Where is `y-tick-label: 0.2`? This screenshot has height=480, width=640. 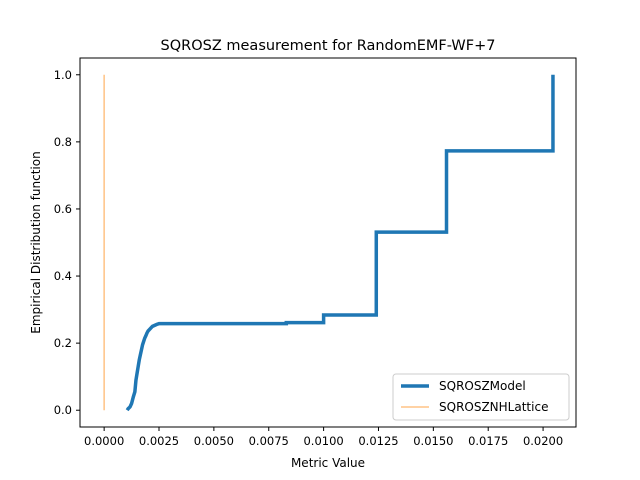 y-tick-label: 0.2 is located at coordinates (63, 343).